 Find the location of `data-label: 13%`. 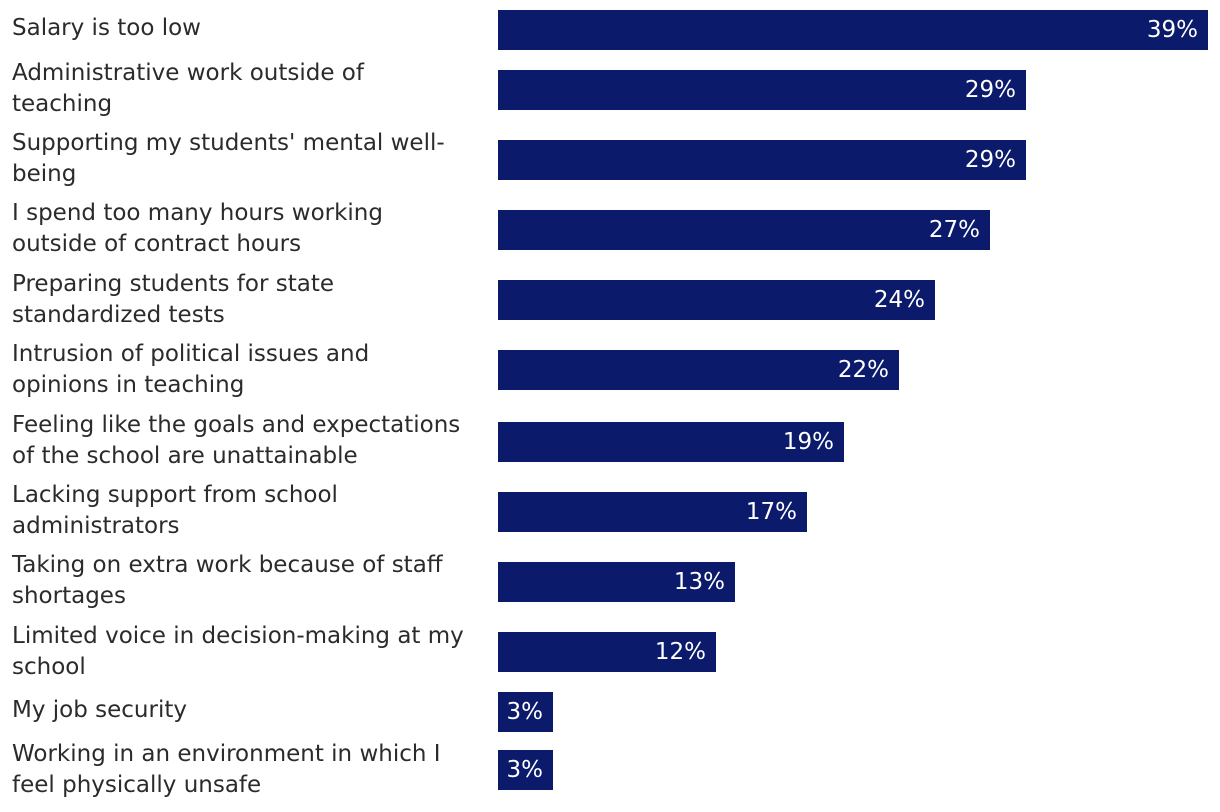

data-label: 13% is located at coordinates (699, 582).